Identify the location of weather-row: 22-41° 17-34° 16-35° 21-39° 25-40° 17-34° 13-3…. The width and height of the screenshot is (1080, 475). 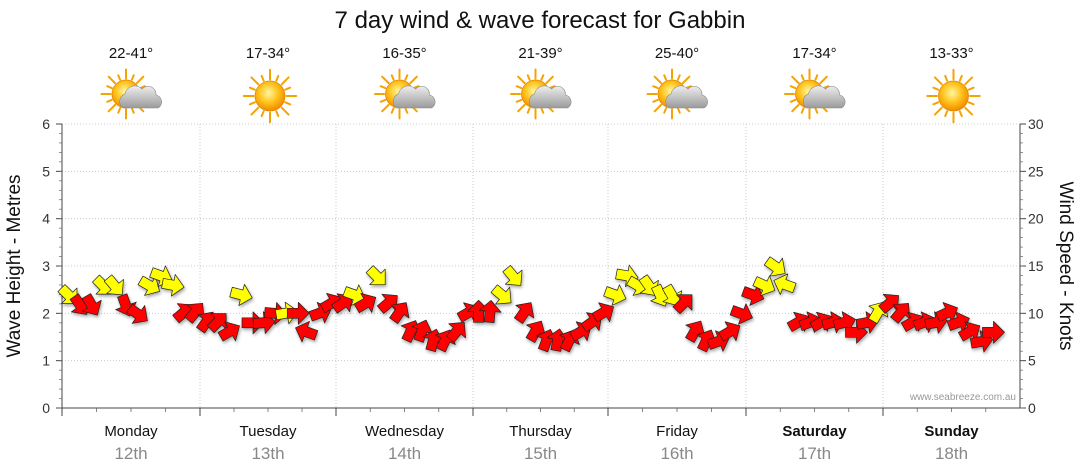
(540, 84).